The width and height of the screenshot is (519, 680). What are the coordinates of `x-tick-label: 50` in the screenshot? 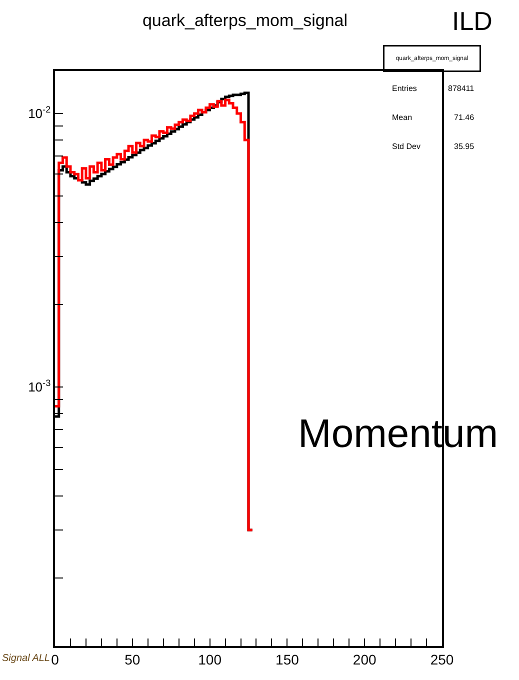 It's located at (132, 660).